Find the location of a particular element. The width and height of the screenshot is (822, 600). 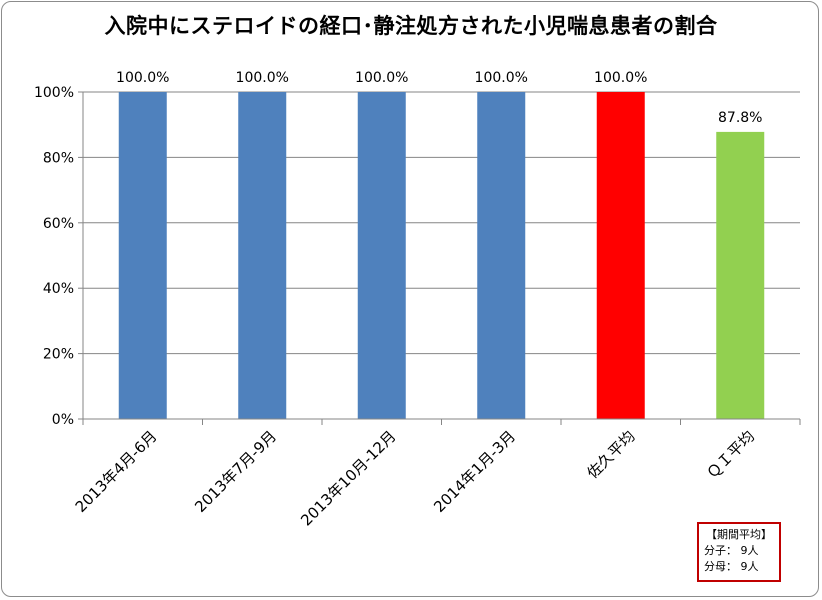

denominator-value: 9人 is located at coordinates (749, 566).